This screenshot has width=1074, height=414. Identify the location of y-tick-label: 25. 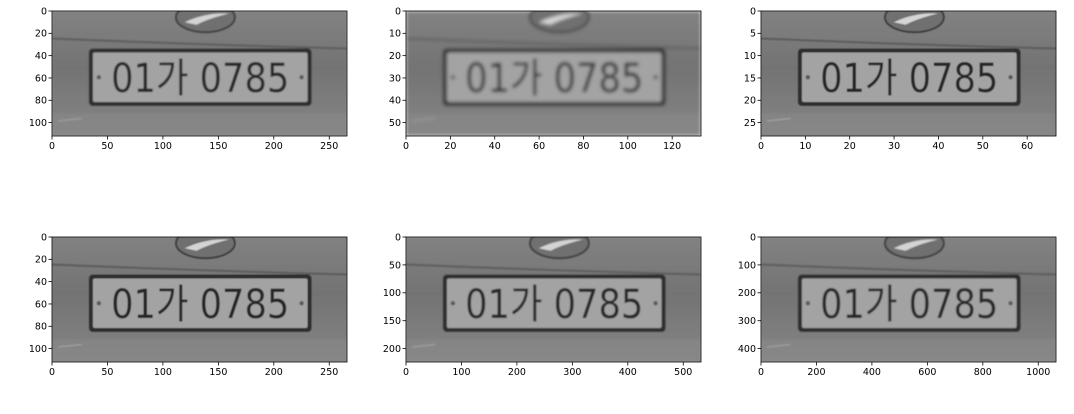
(750, 123).